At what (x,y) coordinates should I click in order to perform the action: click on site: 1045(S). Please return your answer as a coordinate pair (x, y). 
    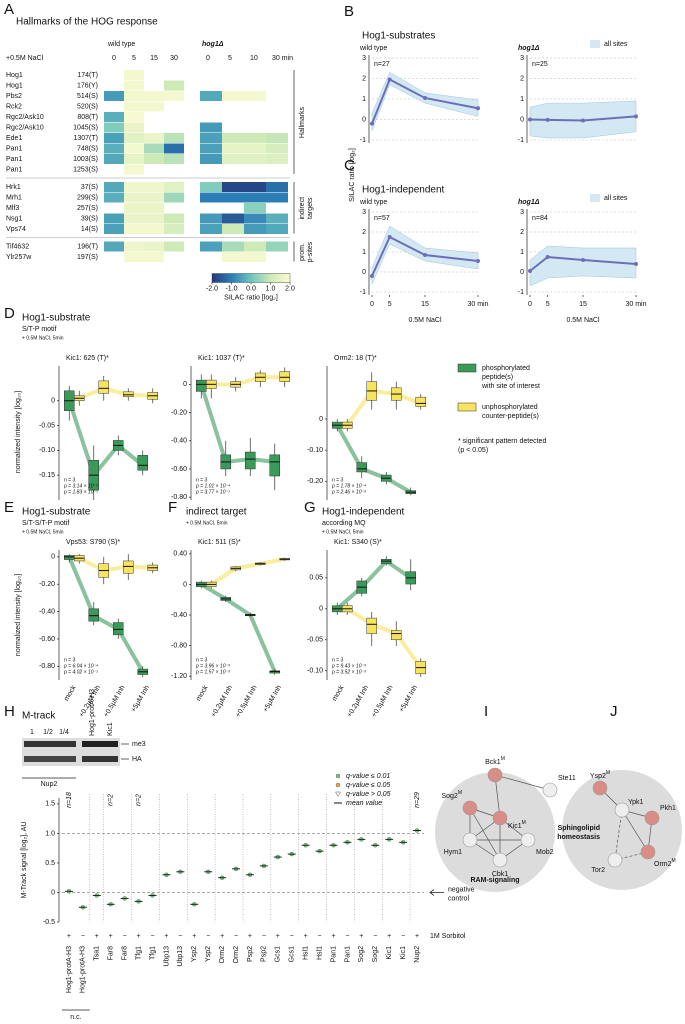
    Looking at the image, I should click on (85, 127).